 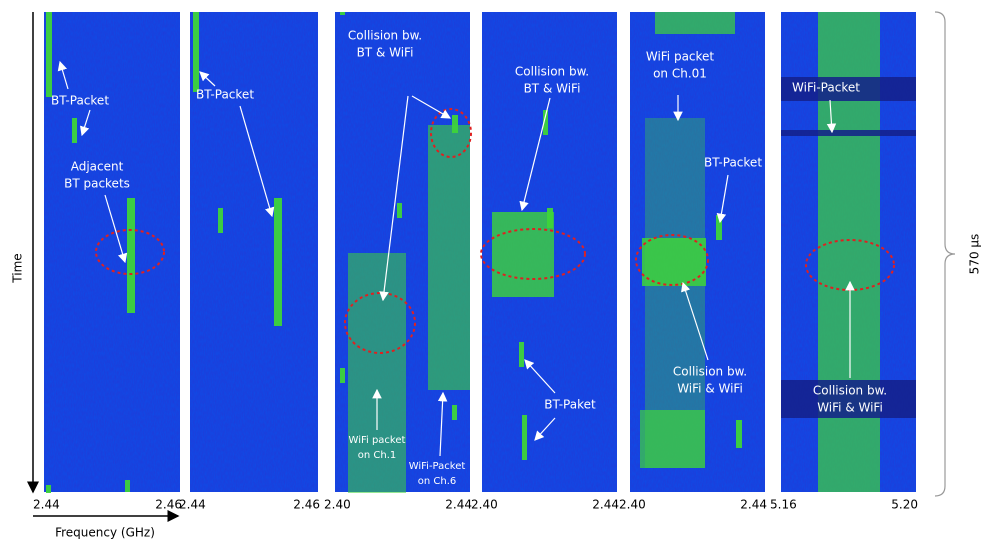 I want to click on x-tick-label: 5.16, so click(x=783, y=505).